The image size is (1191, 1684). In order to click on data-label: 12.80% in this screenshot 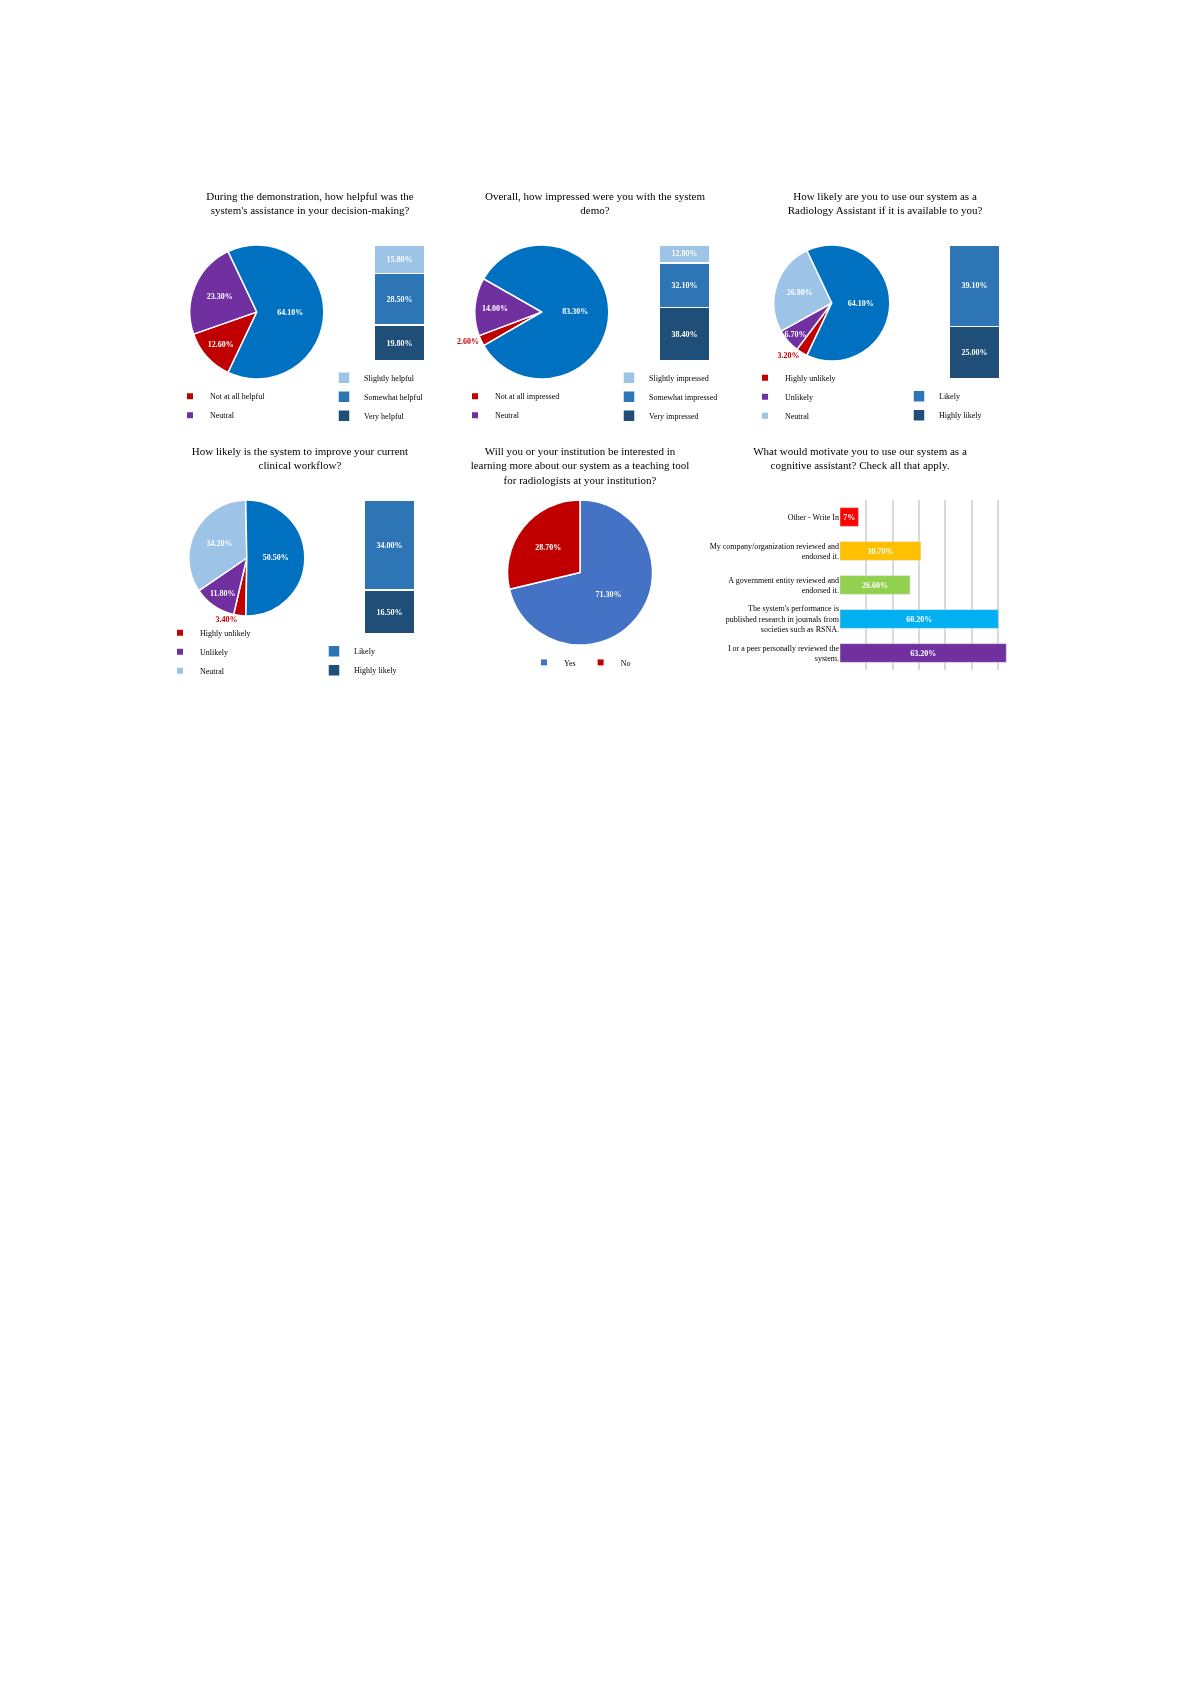, I will do `click(684, 254)`.